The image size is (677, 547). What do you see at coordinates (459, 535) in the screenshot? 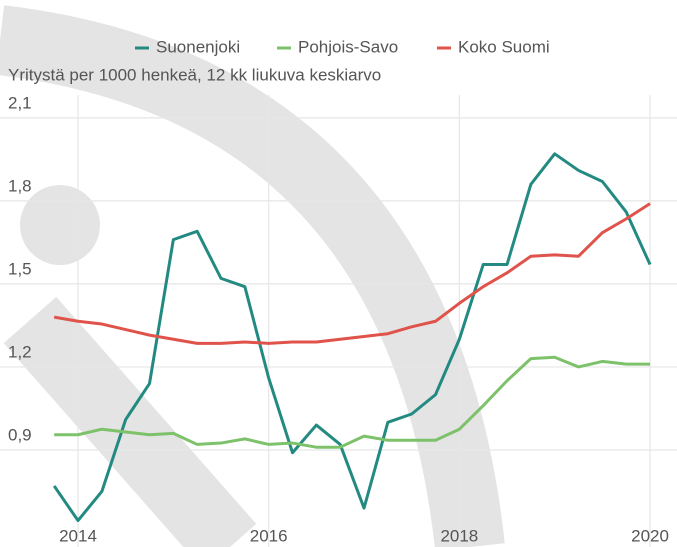
I see `x-tick-label: 2018` at bounding box center [459, 535].